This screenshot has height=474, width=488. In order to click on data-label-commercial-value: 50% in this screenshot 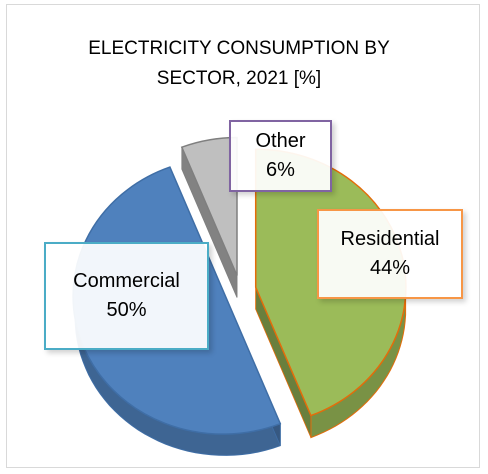, I will do `click(126, 310)`.